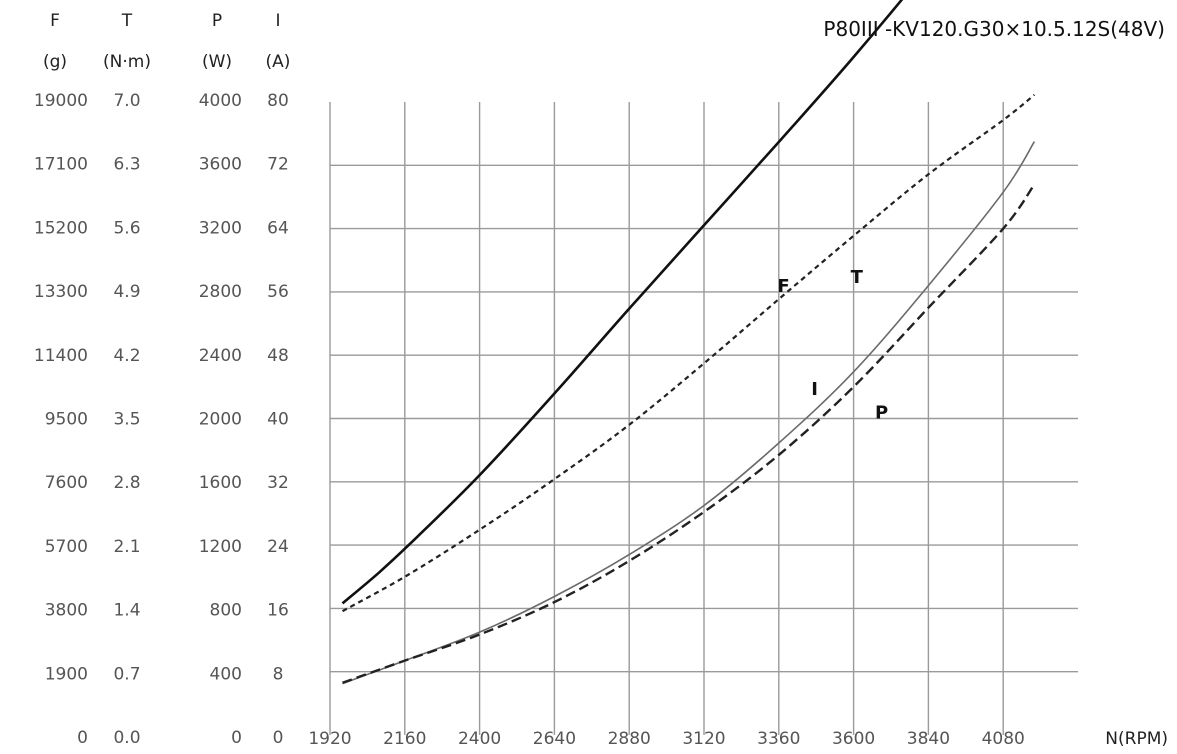 The image size is (1177, 754). What do you see at coordinates (126, 547) in the screenshot?
I see `y-tick-label-1-3: 2.1` at bounding box center [126, 547].